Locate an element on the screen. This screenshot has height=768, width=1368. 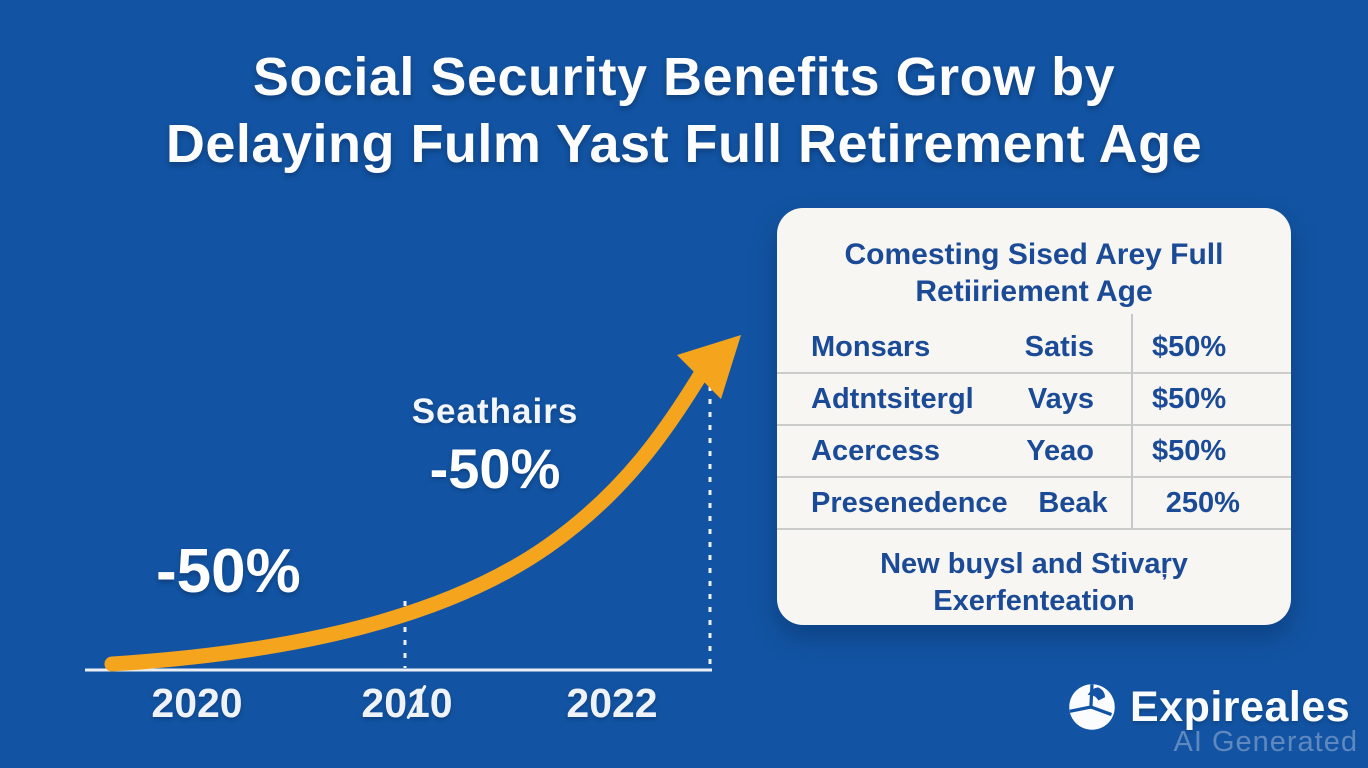
brand-lockup: Expireales is located at coordinates (1208, 707).